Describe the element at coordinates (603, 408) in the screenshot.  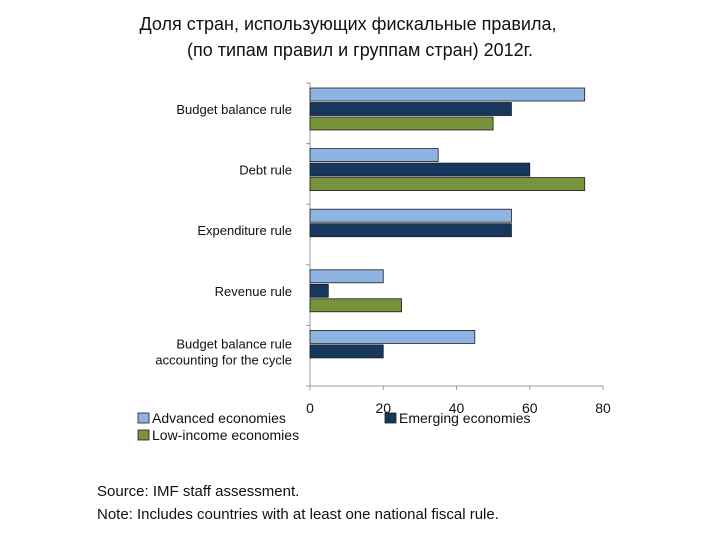
I see `x-tick-label: 80` at that location.